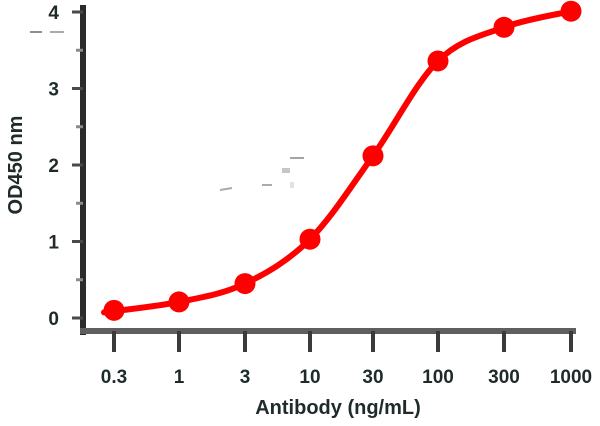  What do you see at coordinates (16, 165) in the screenshot?
I see `y-axis-title: OD450 nm` at bounding box center [16, 165].